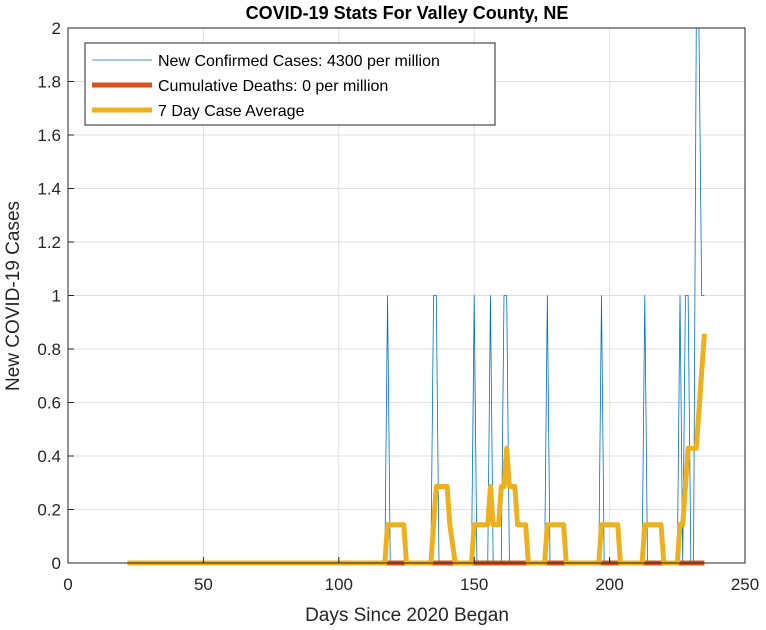 This screenshot has height=630, width=766. Describe the element at coordinates (407, 13) in the screenshot. I see `chart-title: COVID-19 Stats For Valley County, NE` at that location.